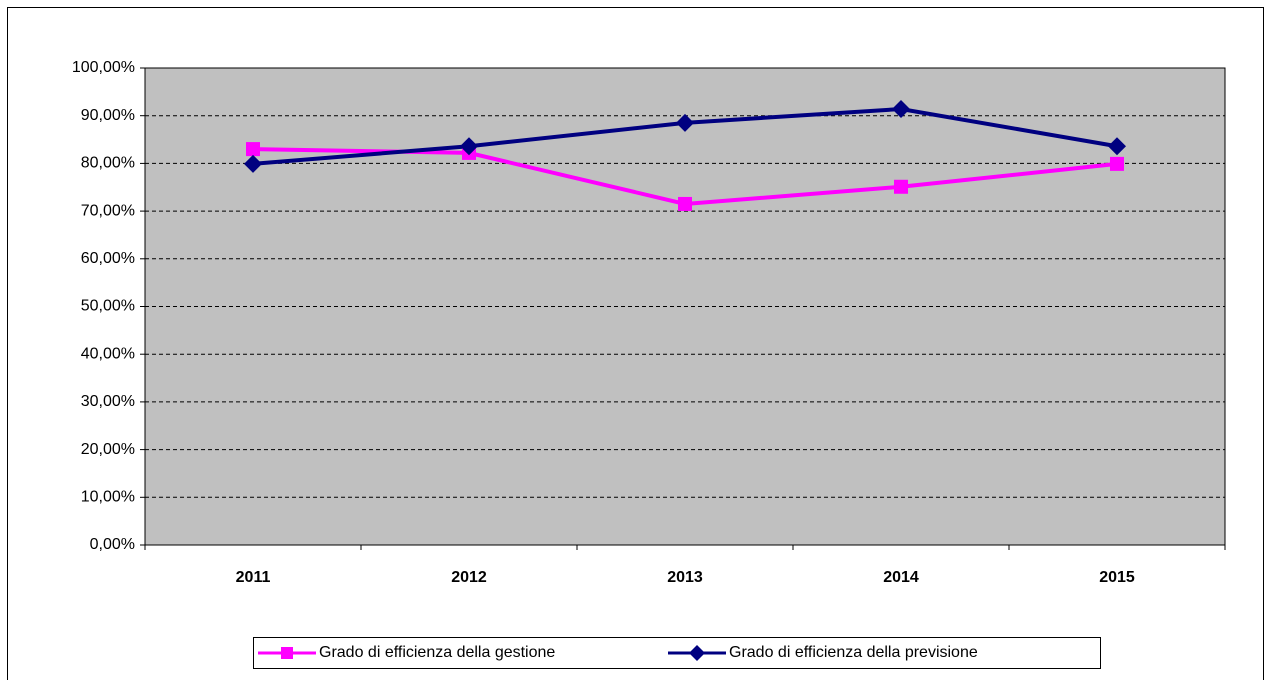 The image size is (1271, 680). I want to click on y-tick-label: 80,00%, so click(108, 163).